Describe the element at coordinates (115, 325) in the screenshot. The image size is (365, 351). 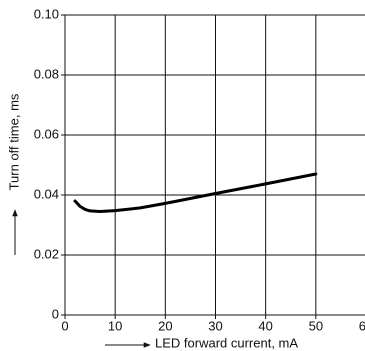
I see `x-tick-label: 10` at that location.